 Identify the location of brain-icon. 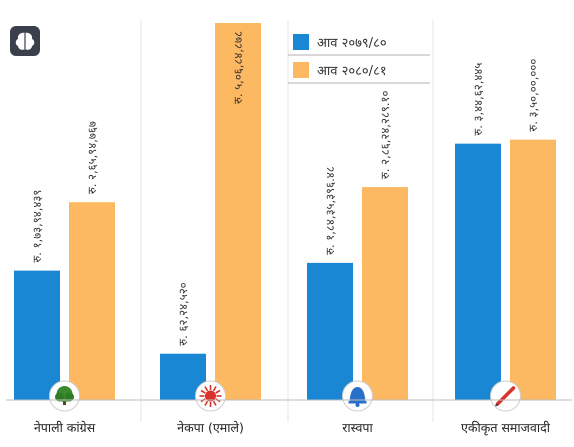
(25, 41).